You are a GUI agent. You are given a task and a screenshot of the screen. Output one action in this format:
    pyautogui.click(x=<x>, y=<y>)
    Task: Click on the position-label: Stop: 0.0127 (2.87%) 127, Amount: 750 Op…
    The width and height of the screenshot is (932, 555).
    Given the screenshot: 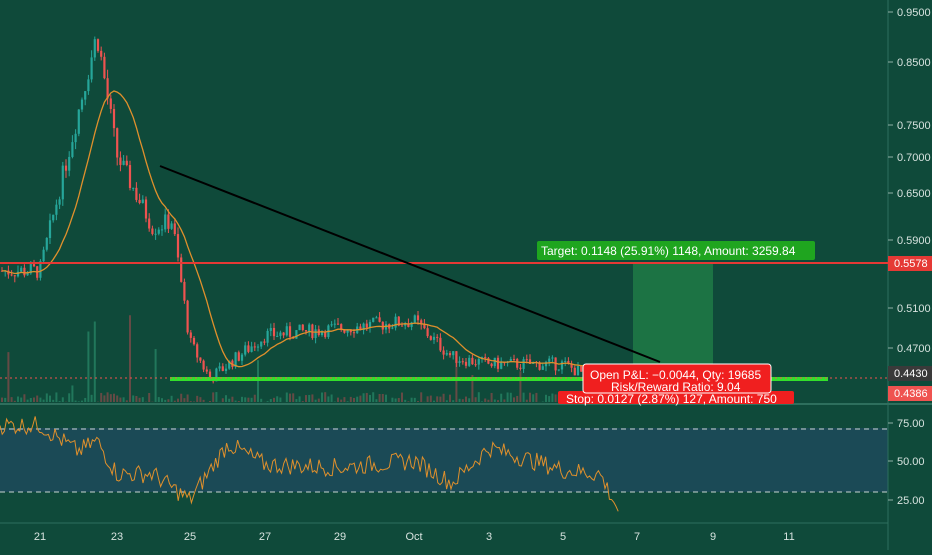 What is the action you would take?
    pyautogui.click(x=676, y=385)
    